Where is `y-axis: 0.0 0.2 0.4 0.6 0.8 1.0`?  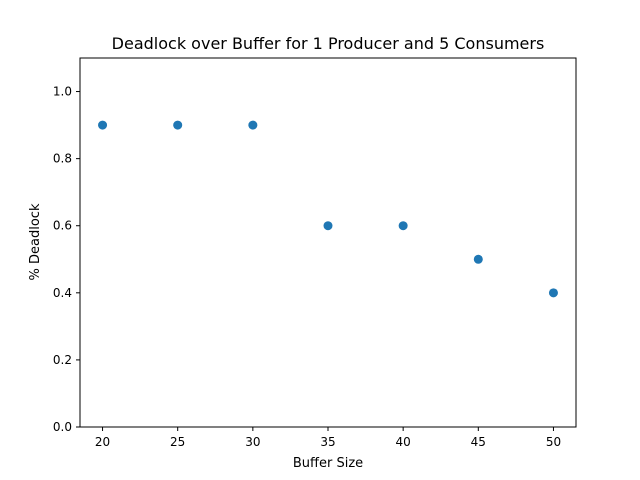
y-axis: 0.0 0.2 0.4 0.6 0.8 1.0 is located at coordinates (66, 259).